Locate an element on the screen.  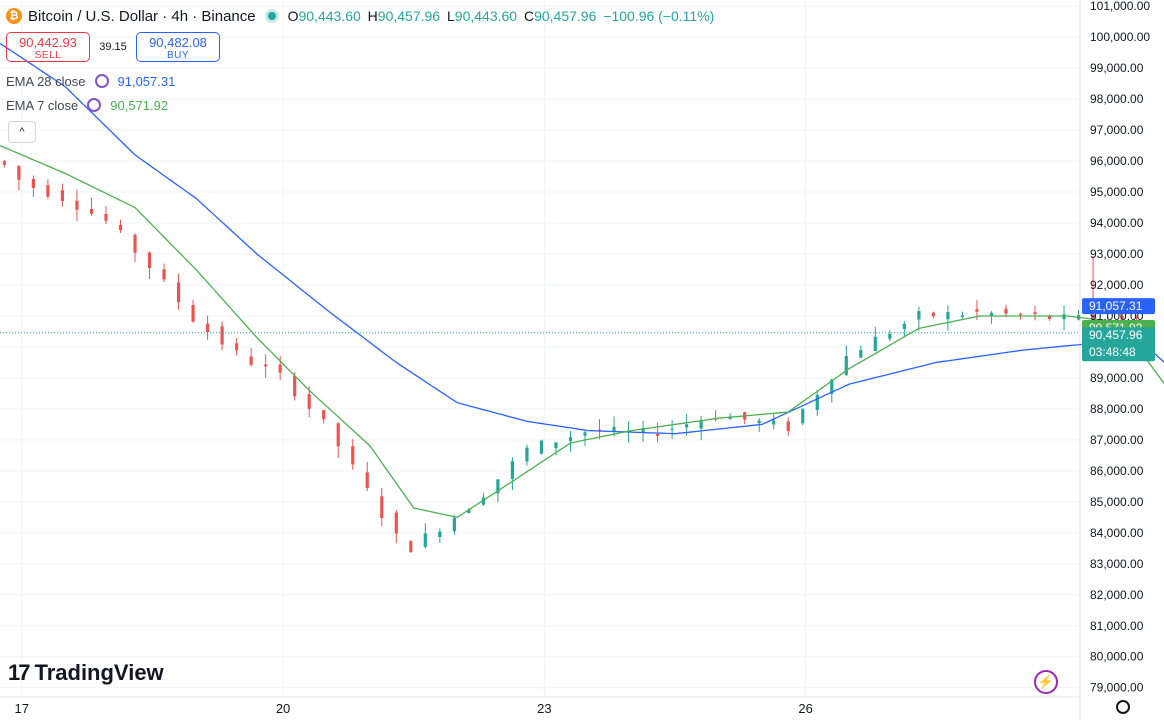
indicator-label: EMA 28 close is located at coordinates (46, 81).